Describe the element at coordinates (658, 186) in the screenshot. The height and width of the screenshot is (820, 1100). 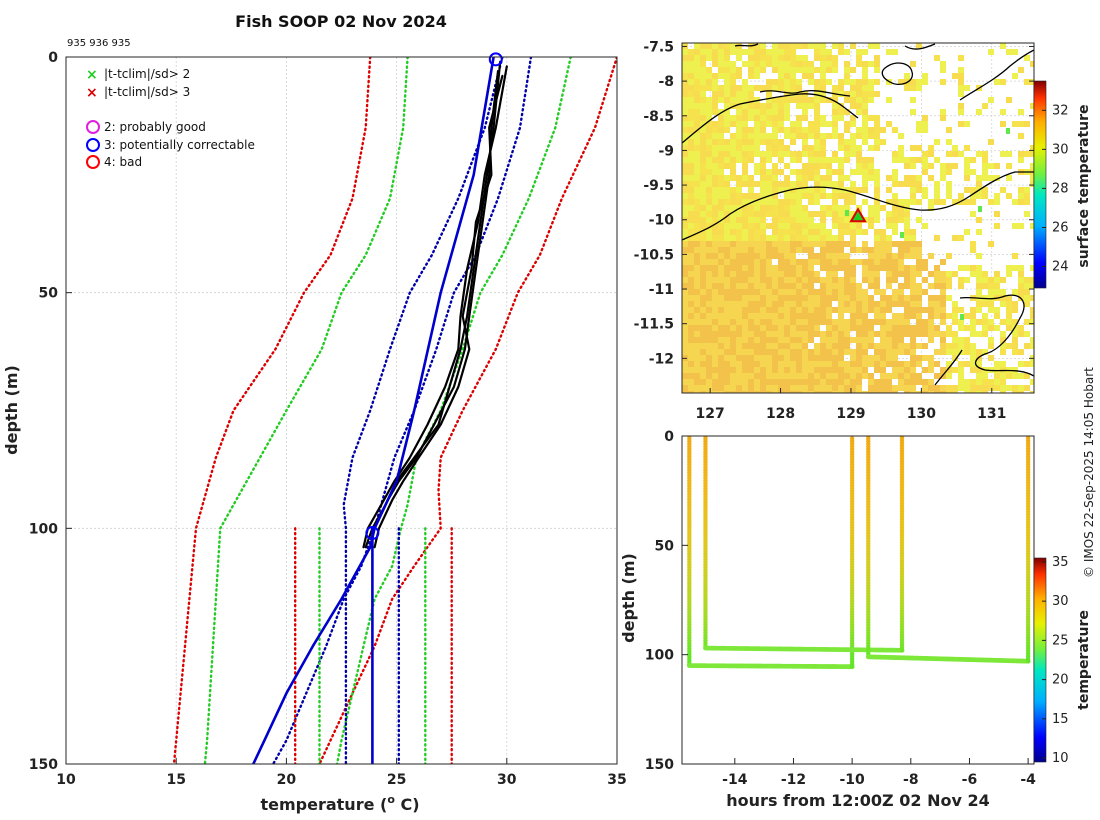
I see `map-tick-label-lat--9.5: -9.5` at that location.